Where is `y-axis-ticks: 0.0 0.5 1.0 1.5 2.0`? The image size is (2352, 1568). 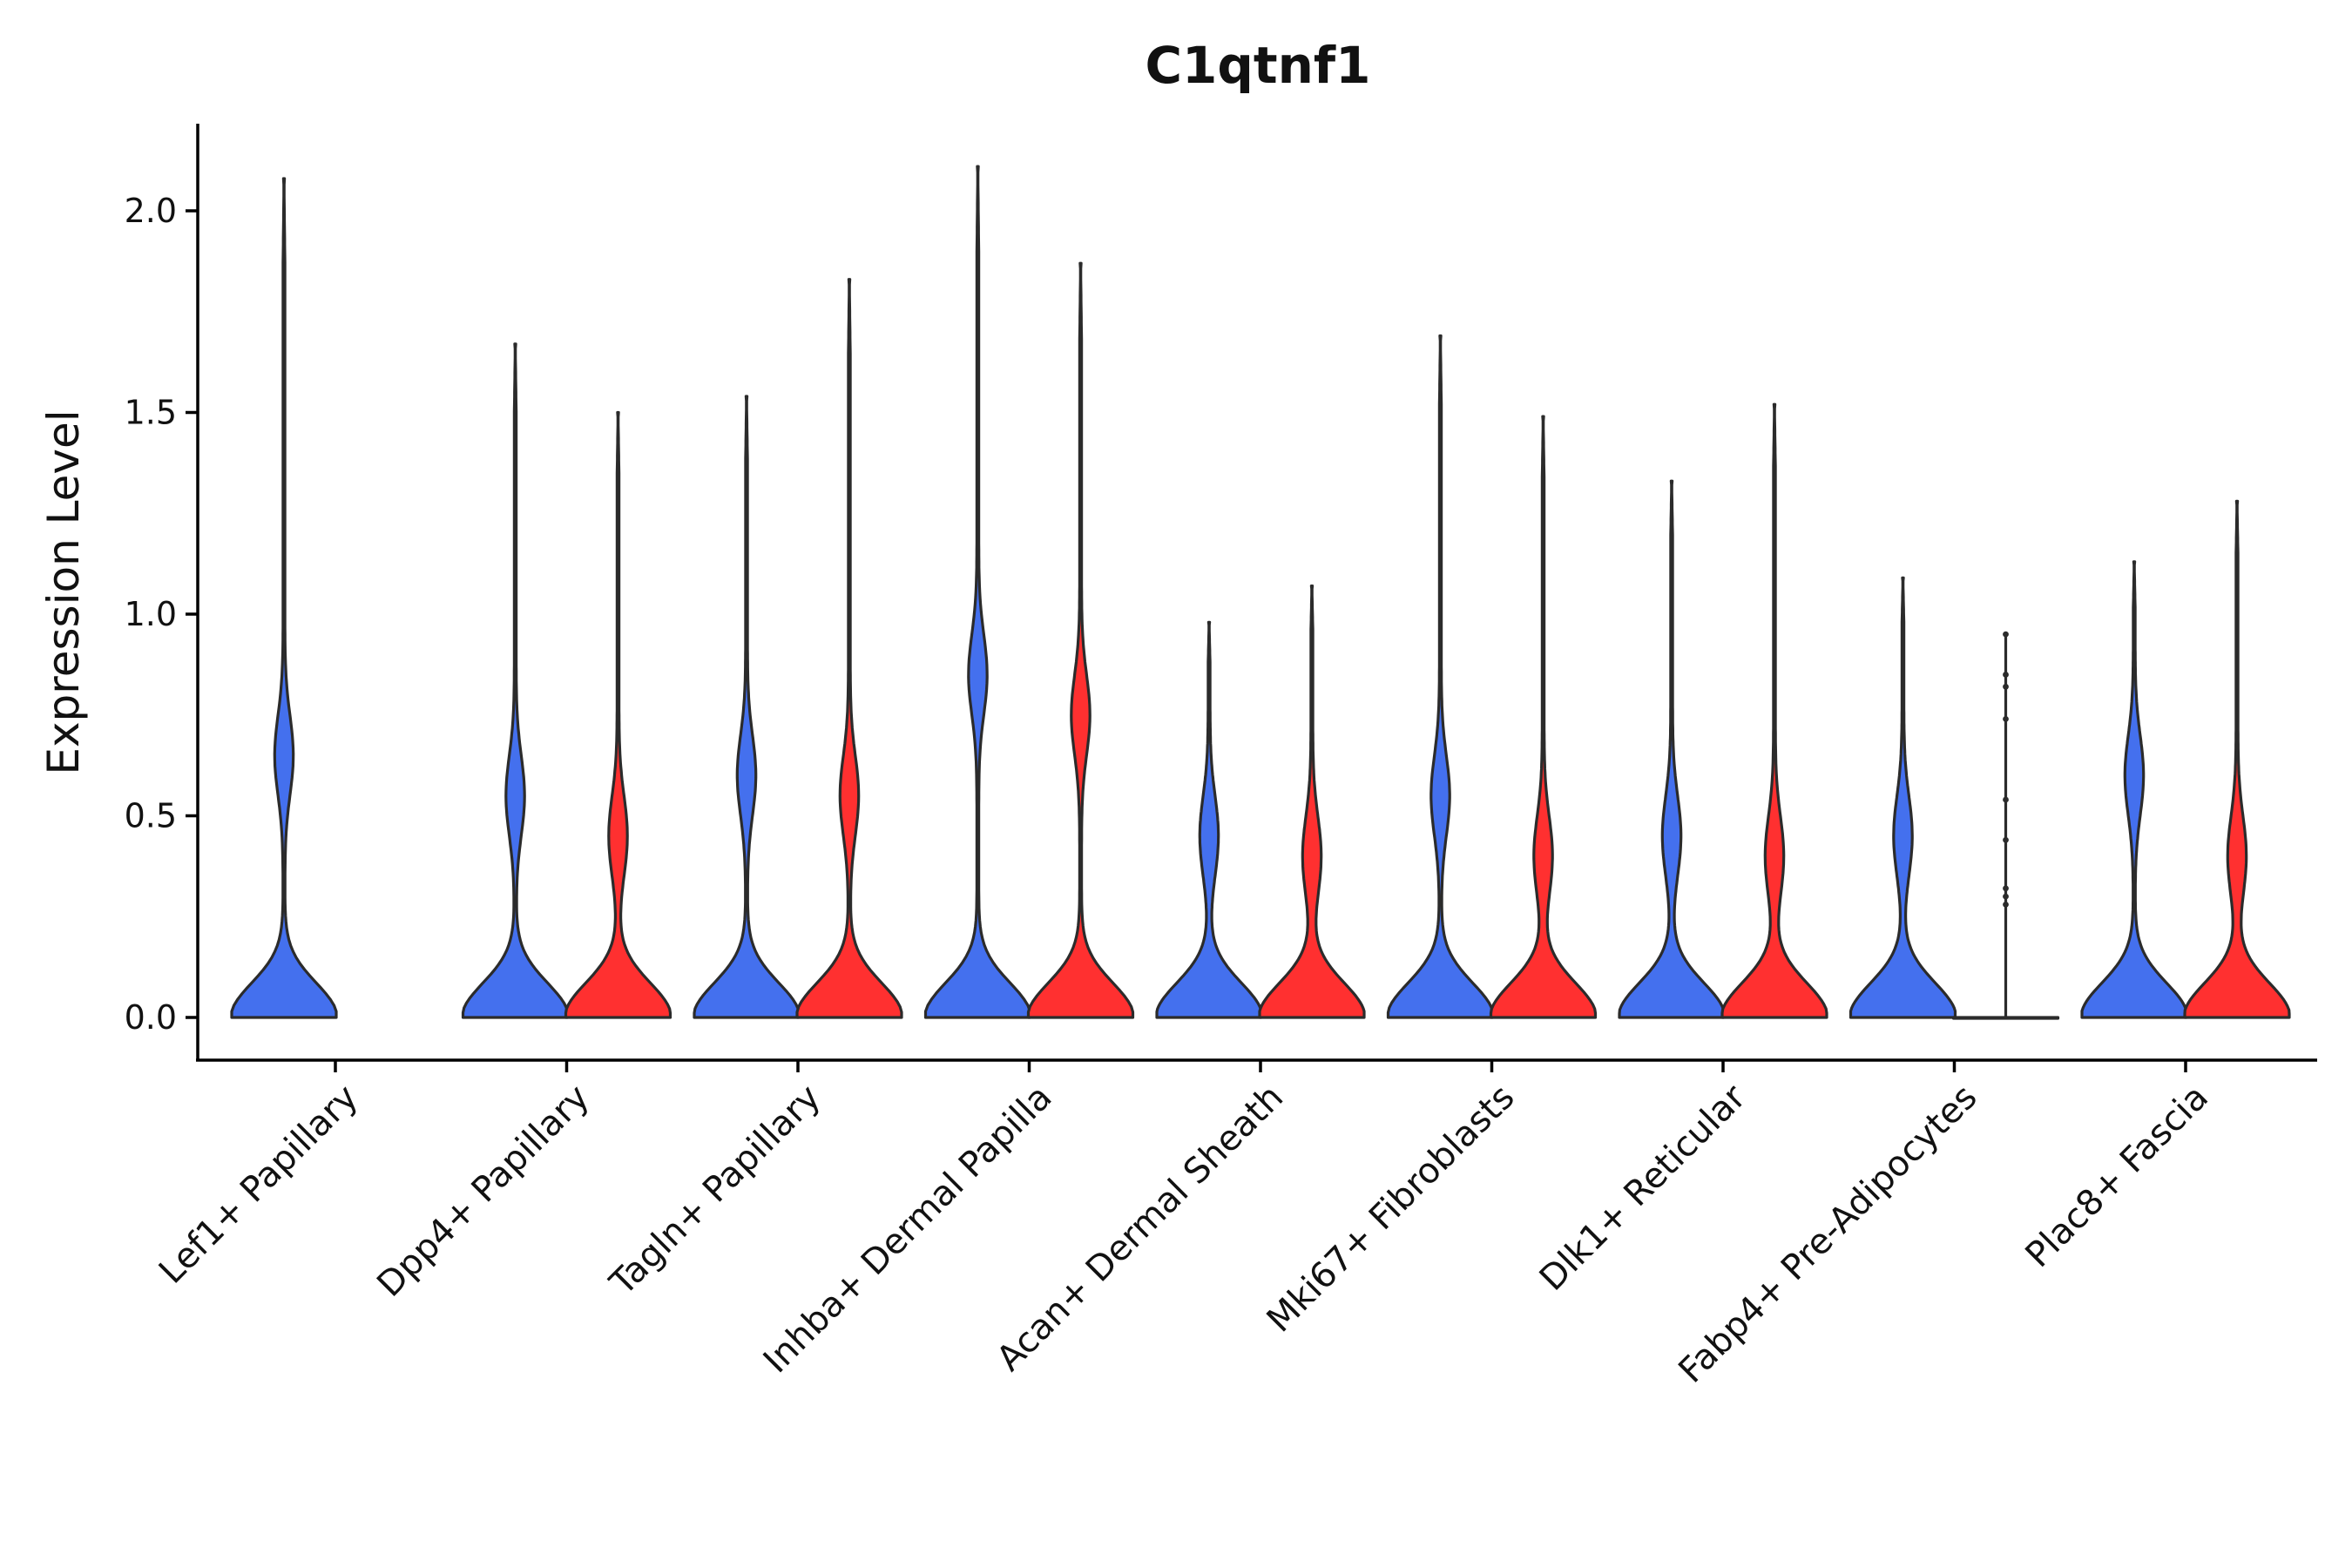
y-axis-ticks: 0.0 0.5 1.0 1.5 2.0 is located at coordinates (161, 614).